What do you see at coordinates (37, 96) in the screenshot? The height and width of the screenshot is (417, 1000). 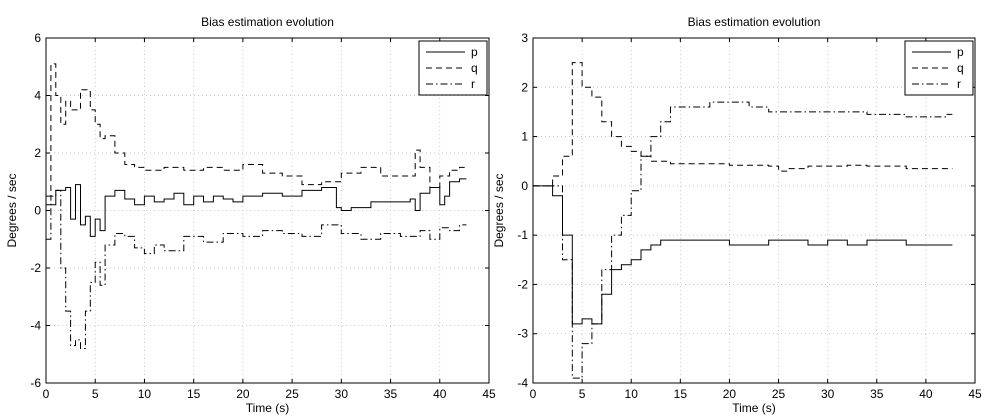 I see `y-tick-label: 4` at bounding box center [37, 96].